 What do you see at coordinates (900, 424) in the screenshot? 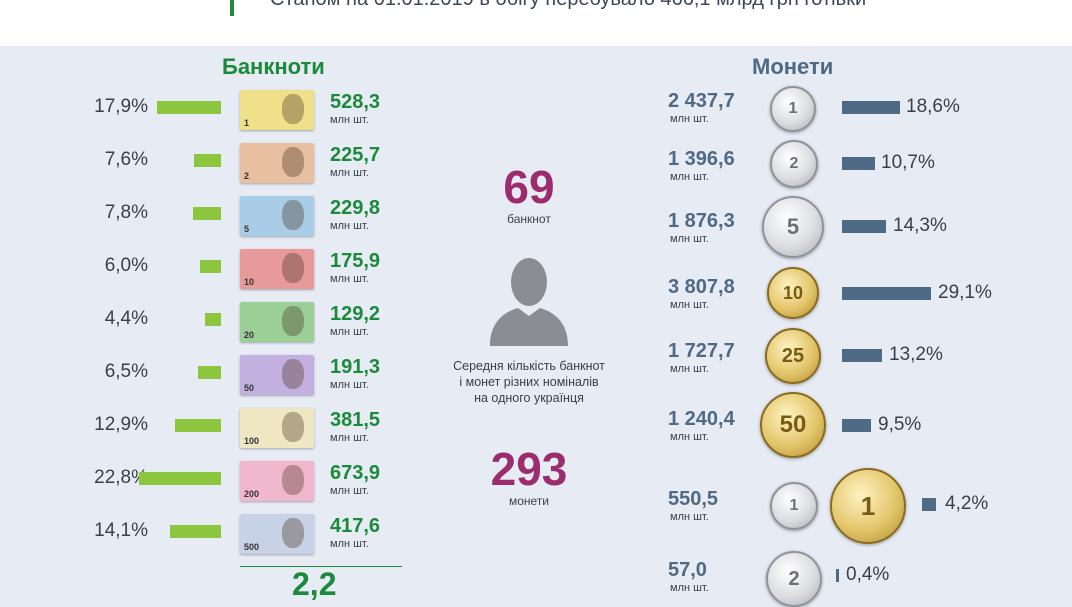
I see `coin-percent: 9,5%` at bounding box center [900, 424].